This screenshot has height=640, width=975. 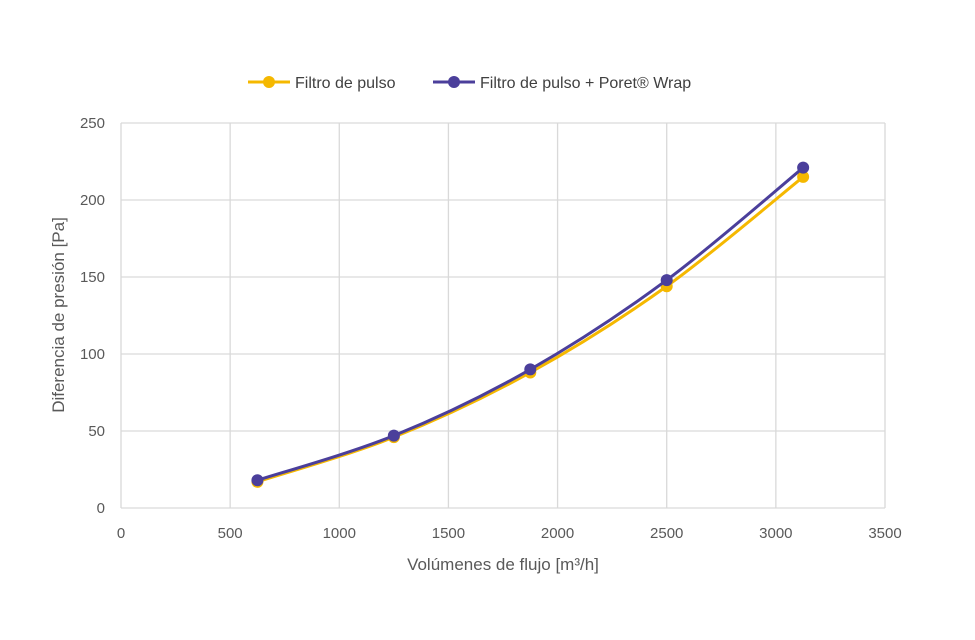 I want to click on data-point-filtro-de-pulso, so click(x=803, y=176).